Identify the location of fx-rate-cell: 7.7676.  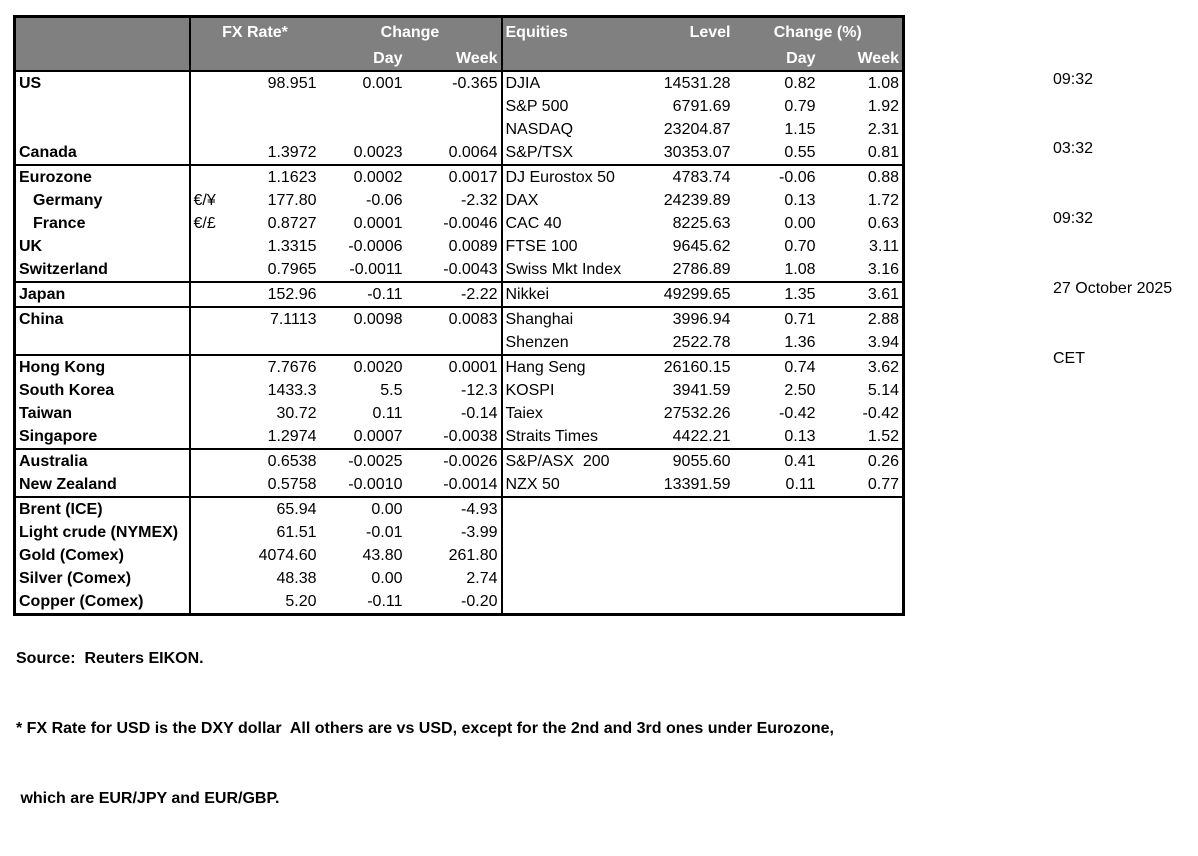
(271, 366).